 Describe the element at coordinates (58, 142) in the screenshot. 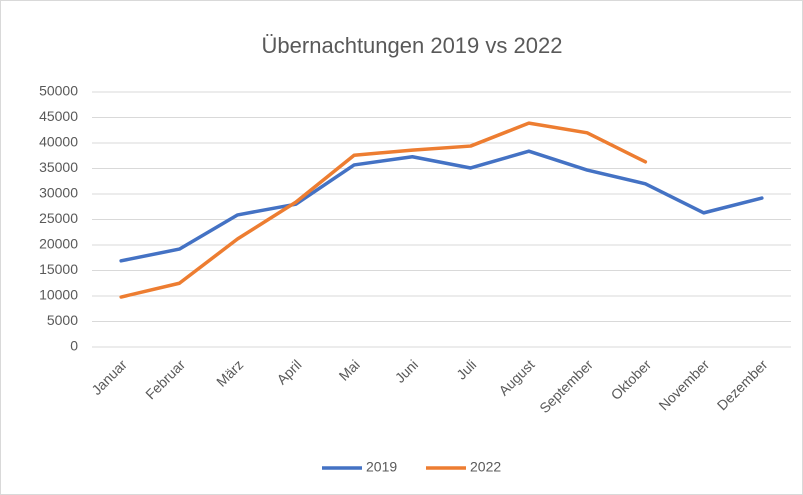

I see `y-tick-label: 40000` at that location.